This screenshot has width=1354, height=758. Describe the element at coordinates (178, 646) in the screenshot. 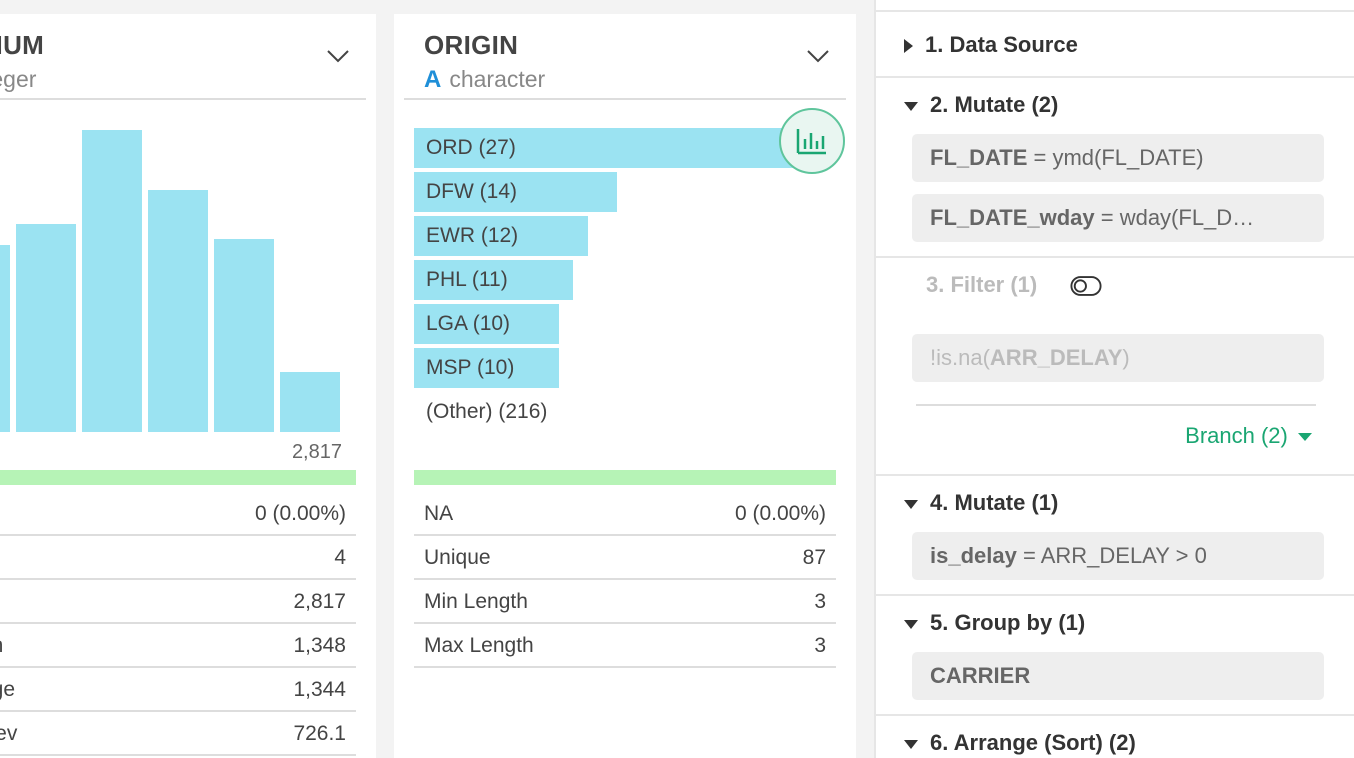

I see `stat-row: an 1,348` at that location.